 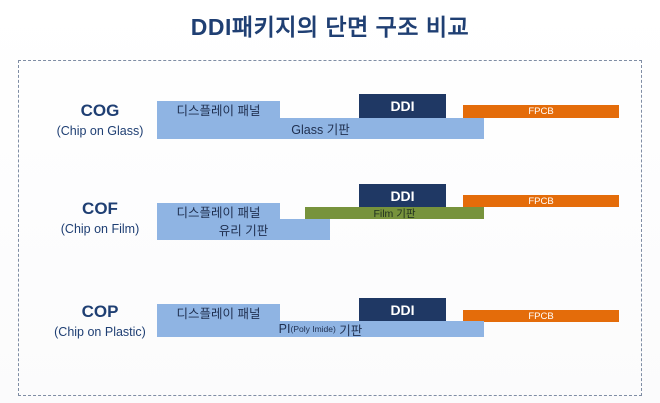 What do you see at coordinates (284, 329) in the screenshot?
I see `cop-substrate-main: PI` at bounding box center [284, 329].